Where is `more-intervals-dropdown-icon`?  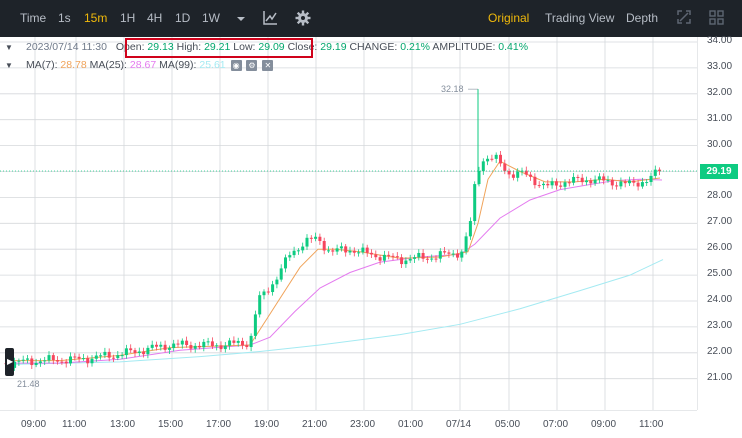
more-intervals-dropdown-icon is located at coordinates (241, 20).